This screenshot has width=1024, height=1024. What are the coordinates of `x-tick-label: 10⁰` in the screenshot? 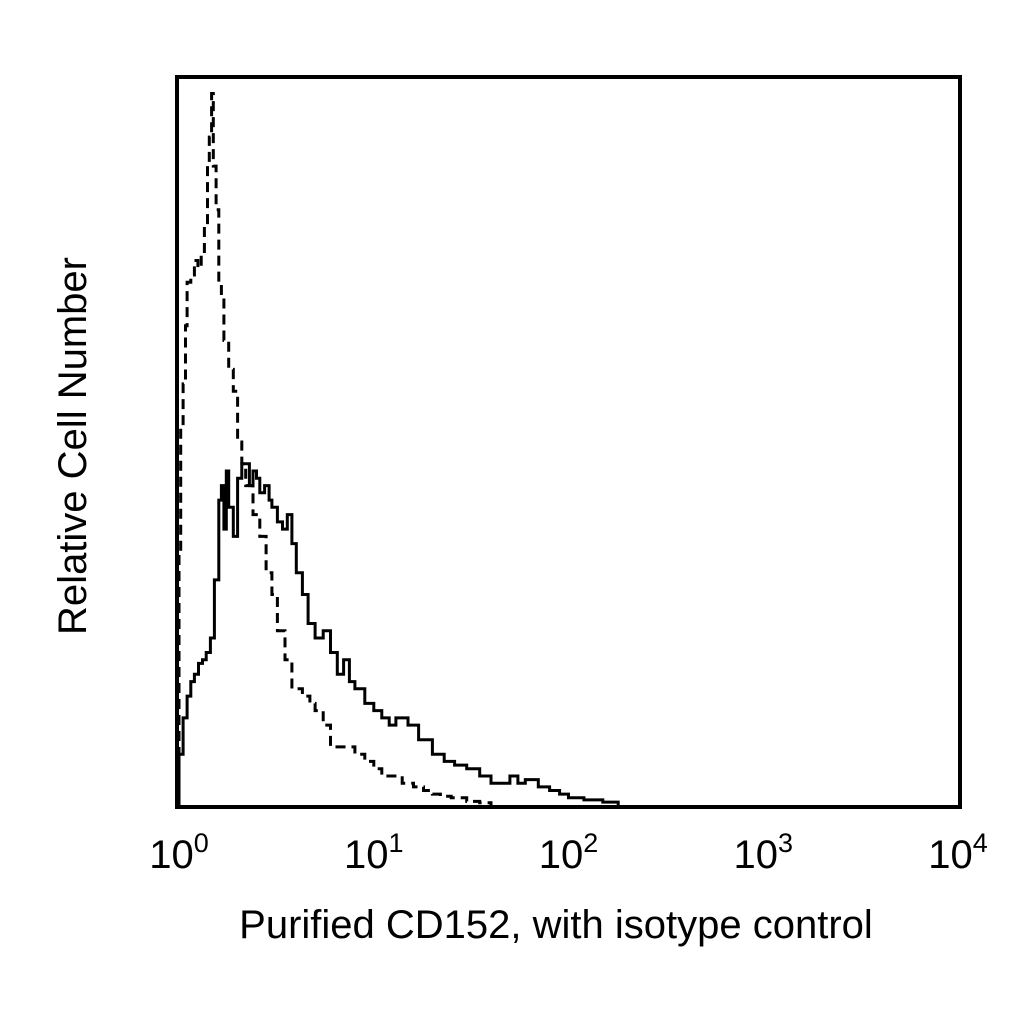 It's located at (179, 852).